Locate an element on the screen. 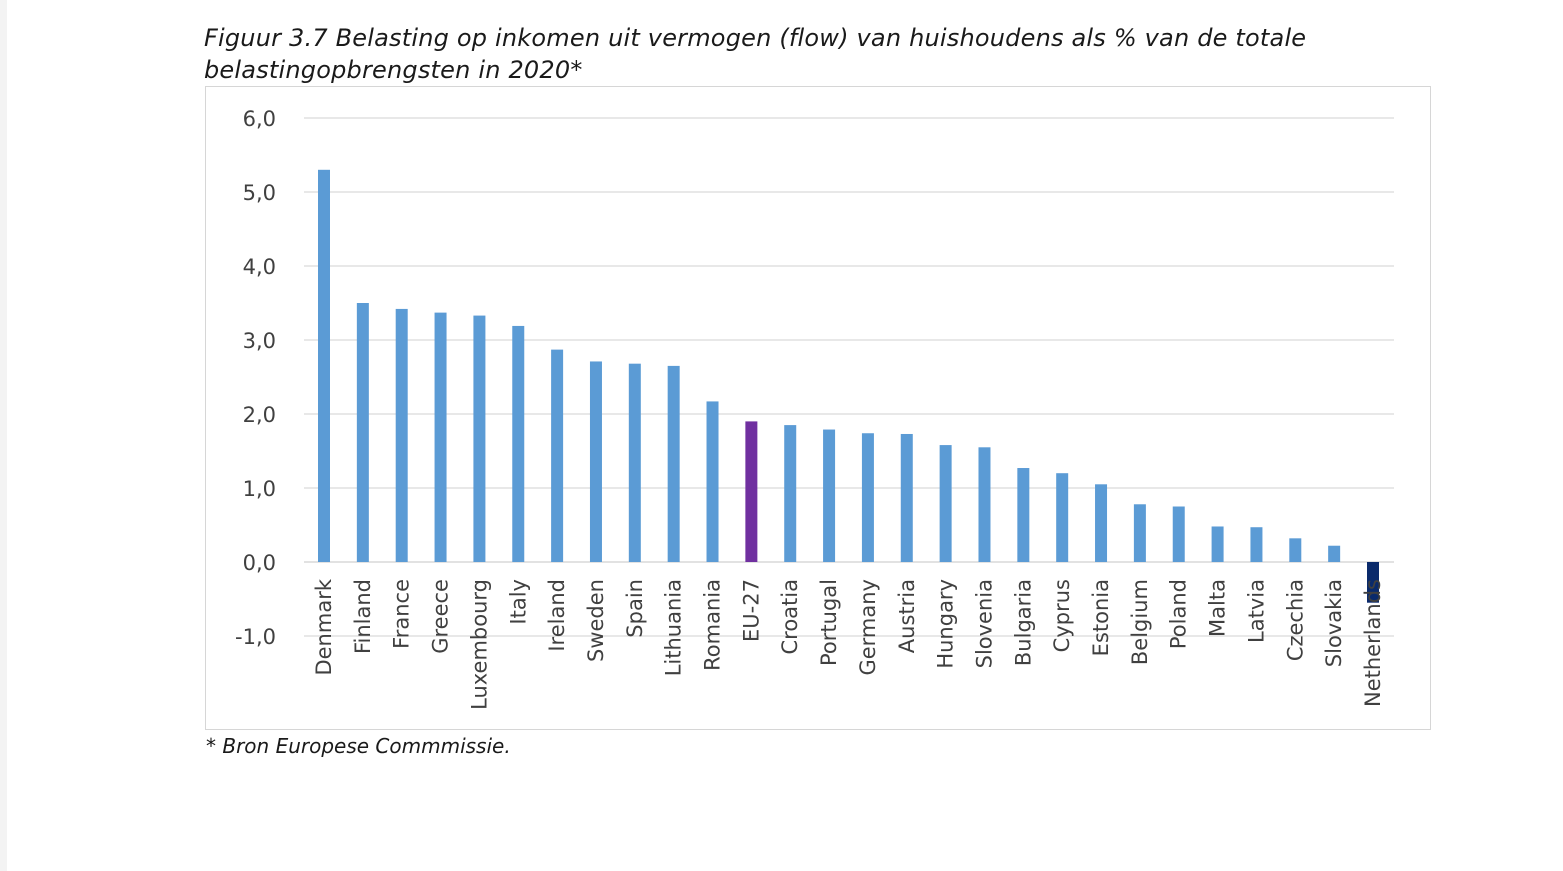 Image resolution: width=1563 pixels, height=871 pixels. x-category-label: Ireland is located at coordinates (557, 615).